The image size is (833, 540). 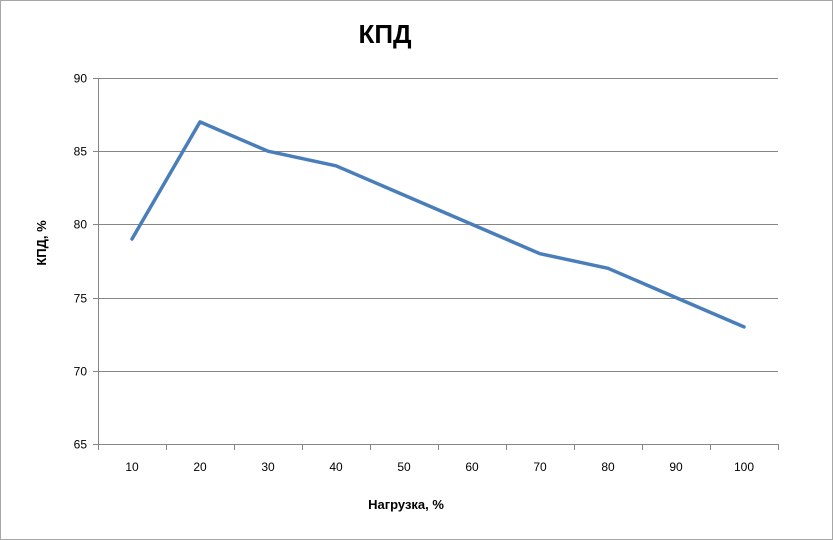 What do you see at coordinates (41, 243) in the screenshot?
I see `y-axis-title: КПД, %` at bounding box center [41, 243].